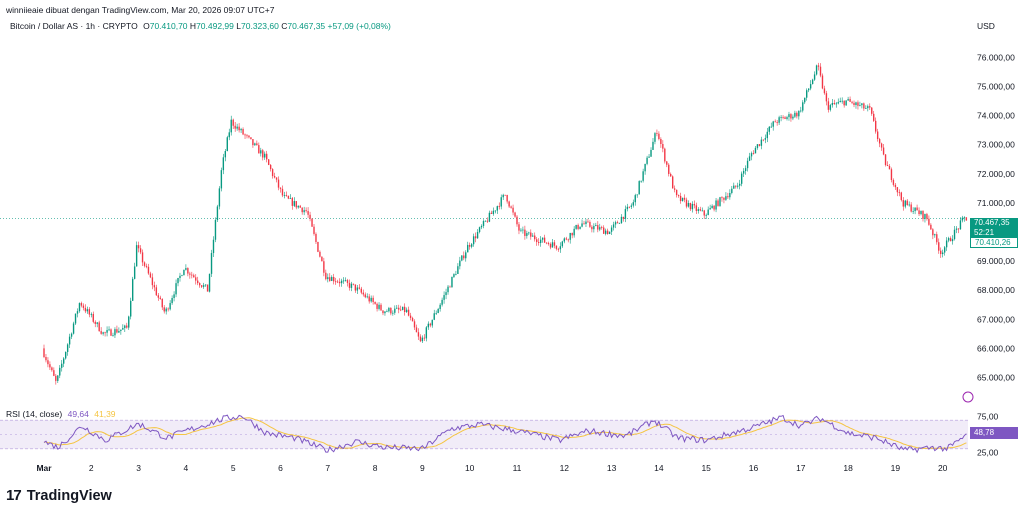 The image size is (1024, 513). Describe the element at coordinates (996, 203) in the screenshot. I see `price-tick-label: 71.000,00` at that location.